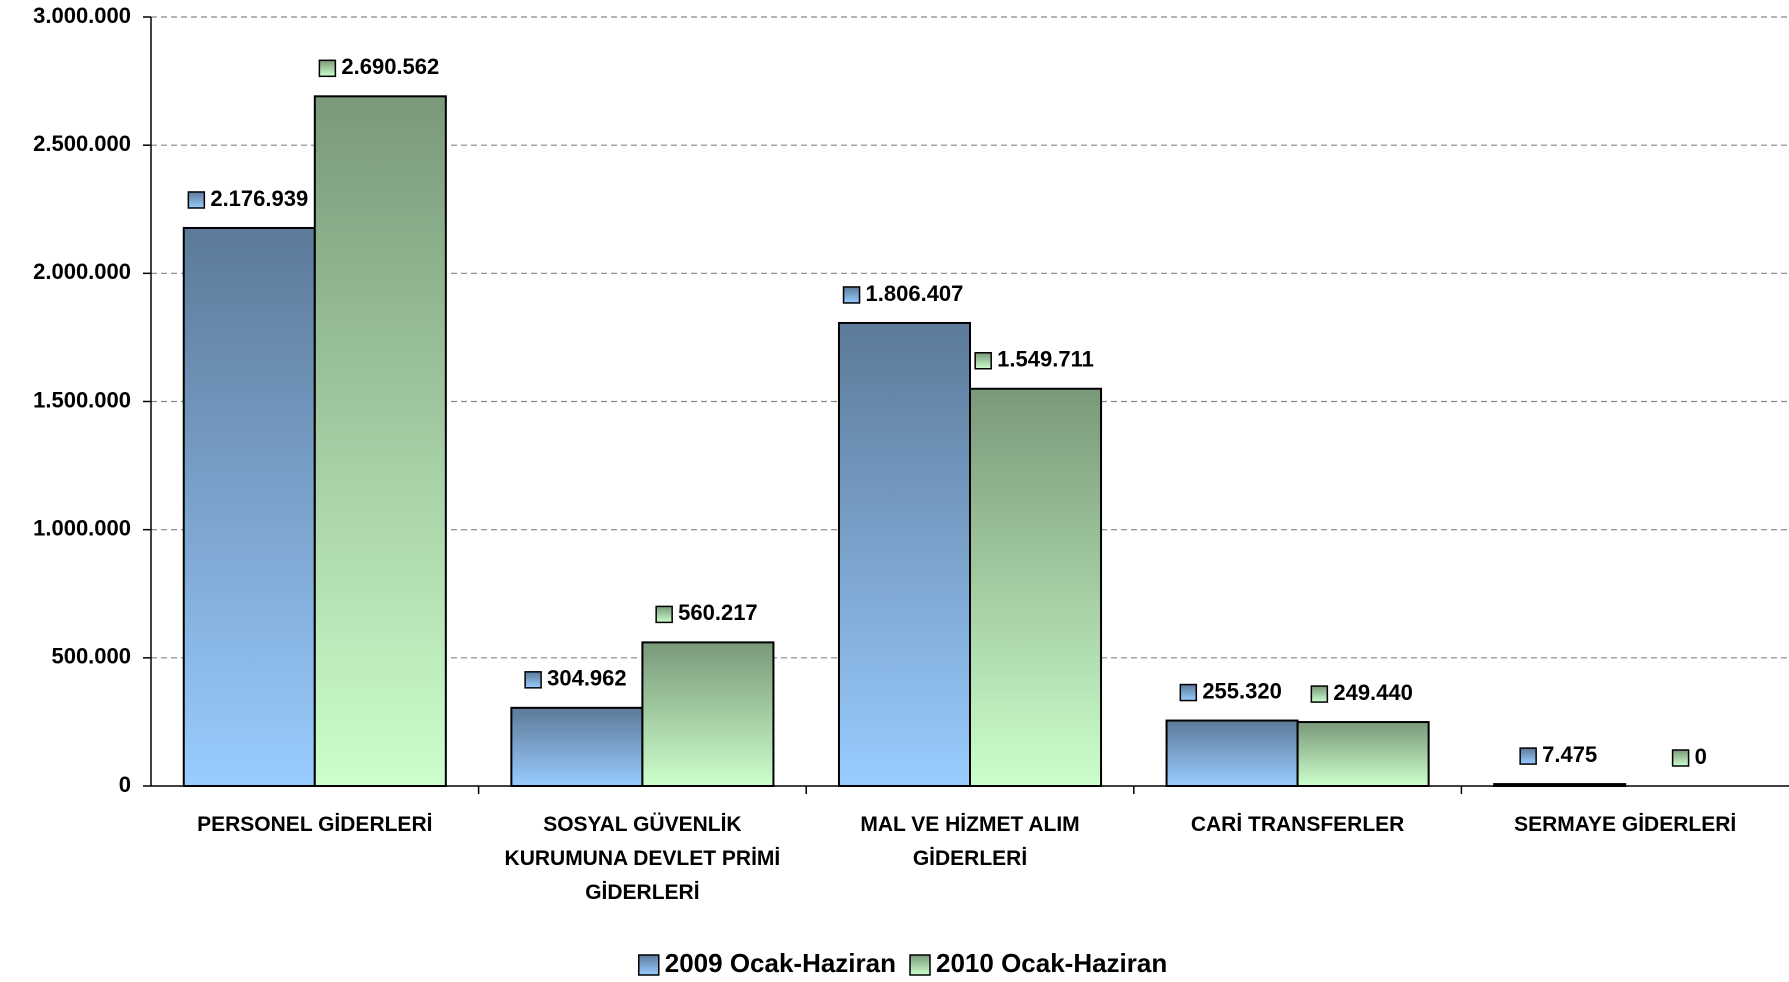 The image size is (1789, 982). What do you see at coordinates (259, 198) in the screenshot?
I see `data-label: 2.176.939` at bounding box center [259, 198].